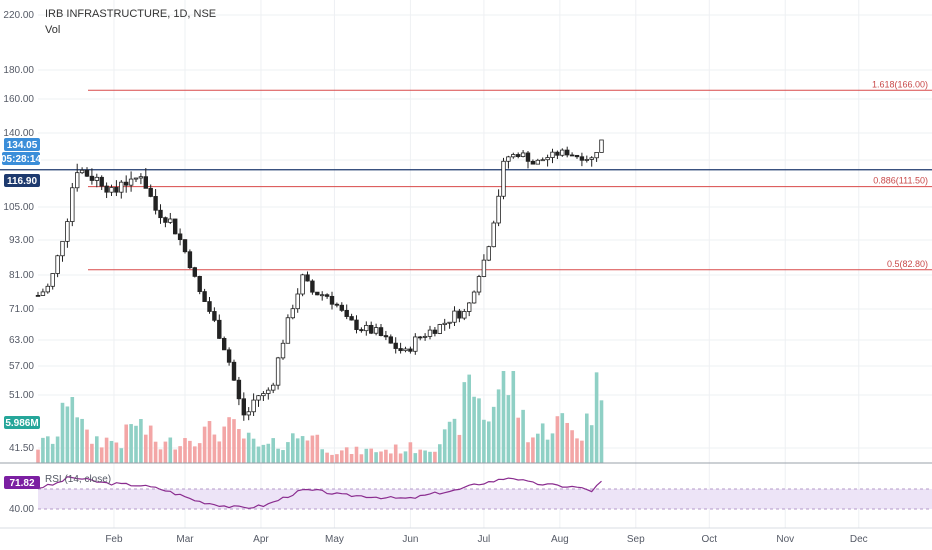 The width and height of the screenshot is (932, 550). What do you see at coordinates (486, 539) in the screenshot?
I see `time-axis: Feb Mar Apr May Jun Jul Aug Sep Oct Nov Dec` at bounding box center [486, 539].